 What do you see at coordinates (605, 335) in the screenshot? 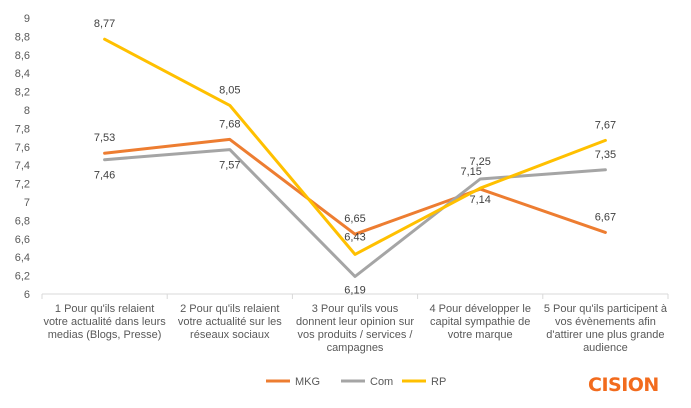
I see `category-label-line: d'attirer une plus grande` at bounding box center [605, 335].